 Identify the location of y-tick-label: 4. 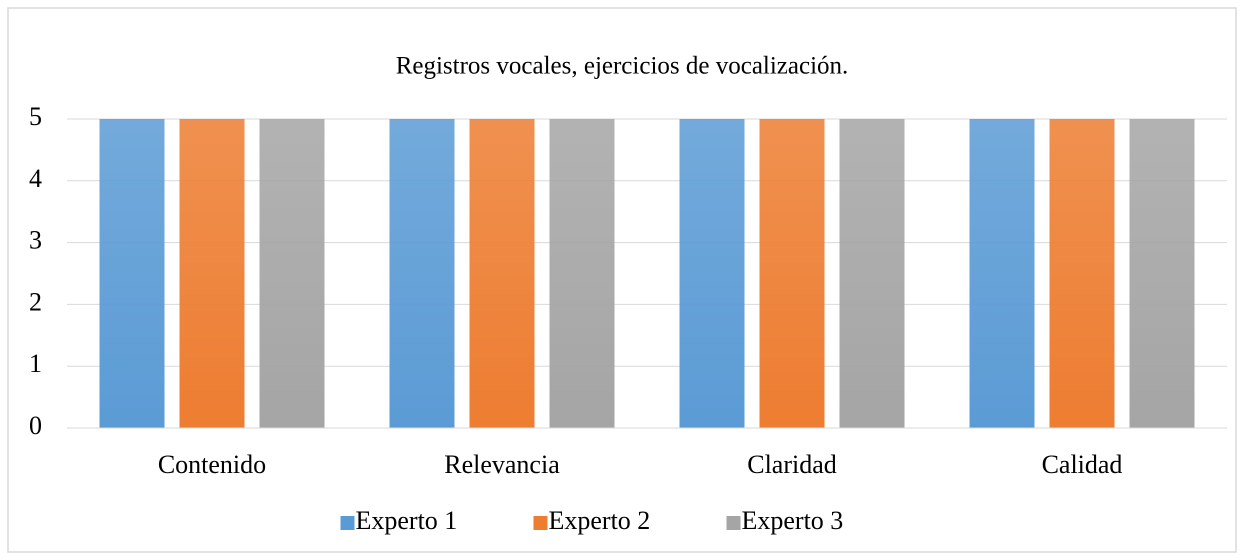
(35, 178).